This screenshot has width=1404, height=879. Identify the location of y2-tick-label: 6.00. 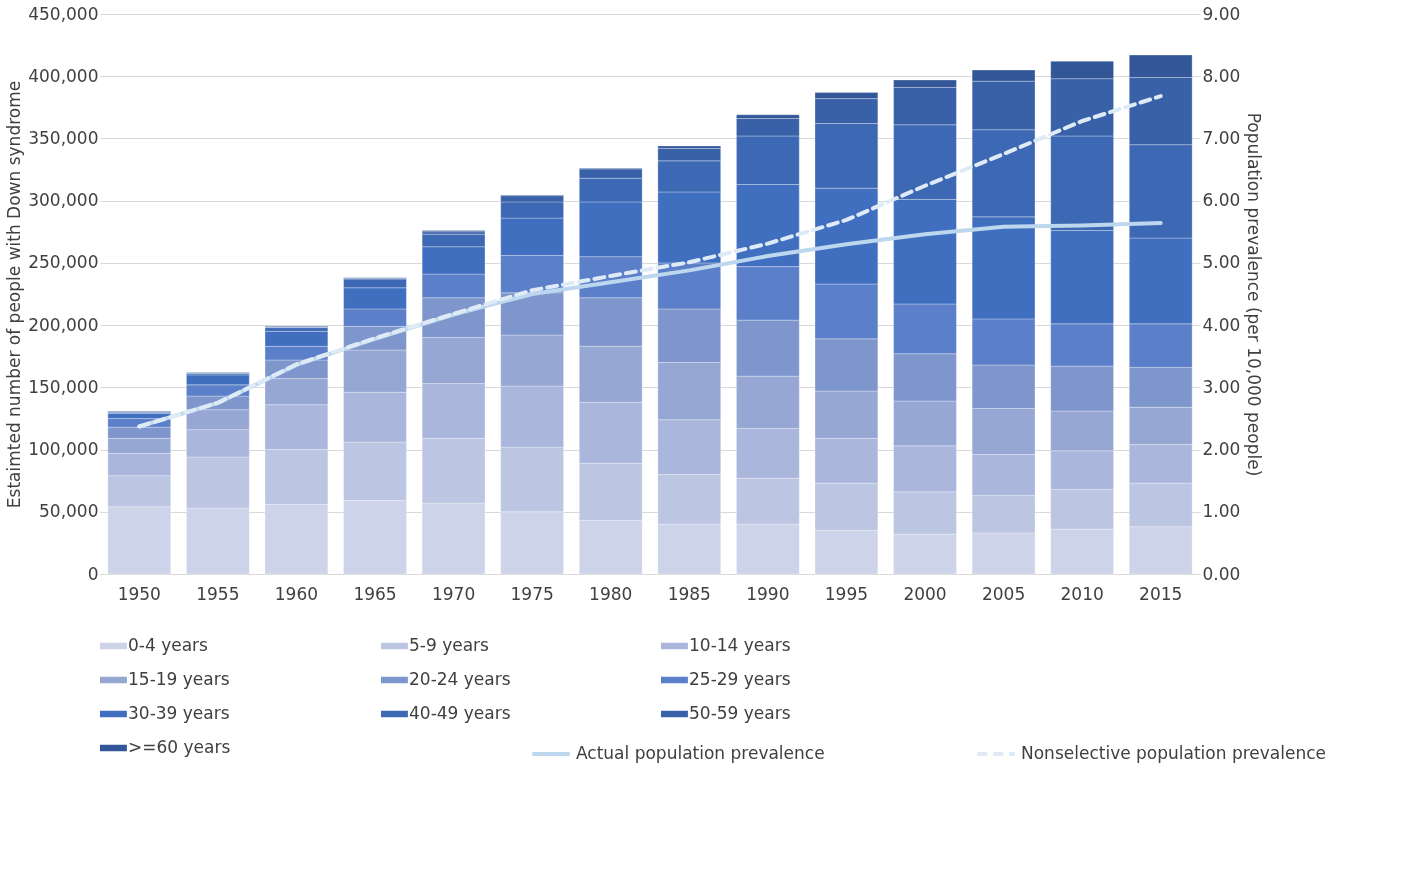
(1221, 200).